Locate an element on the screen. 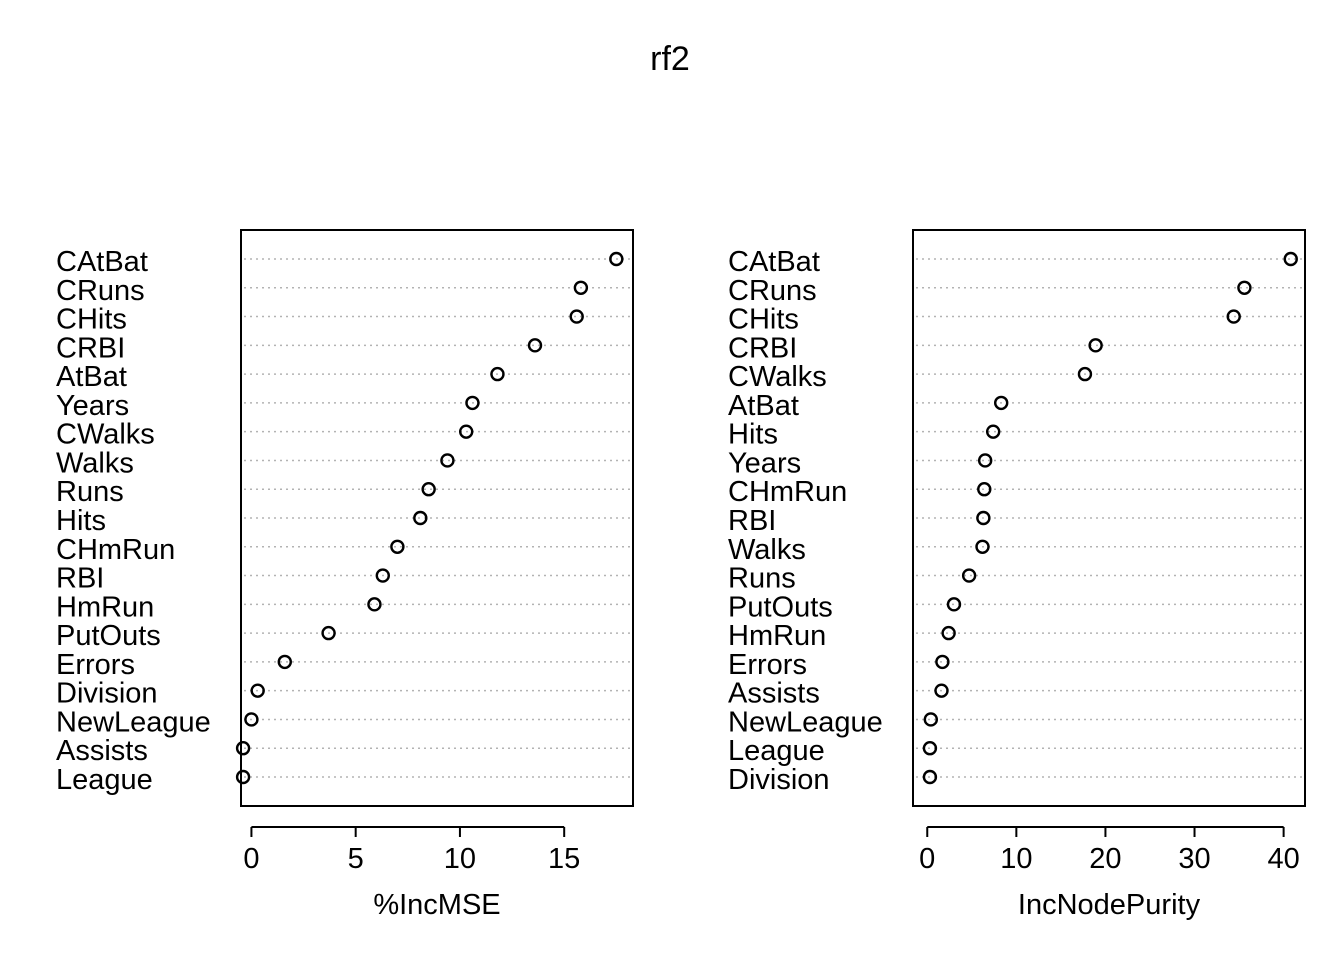 Image resolution: width=1344 pixels, height=960 pixels. figure-title: rf2 is located at coordinates (670, 59).